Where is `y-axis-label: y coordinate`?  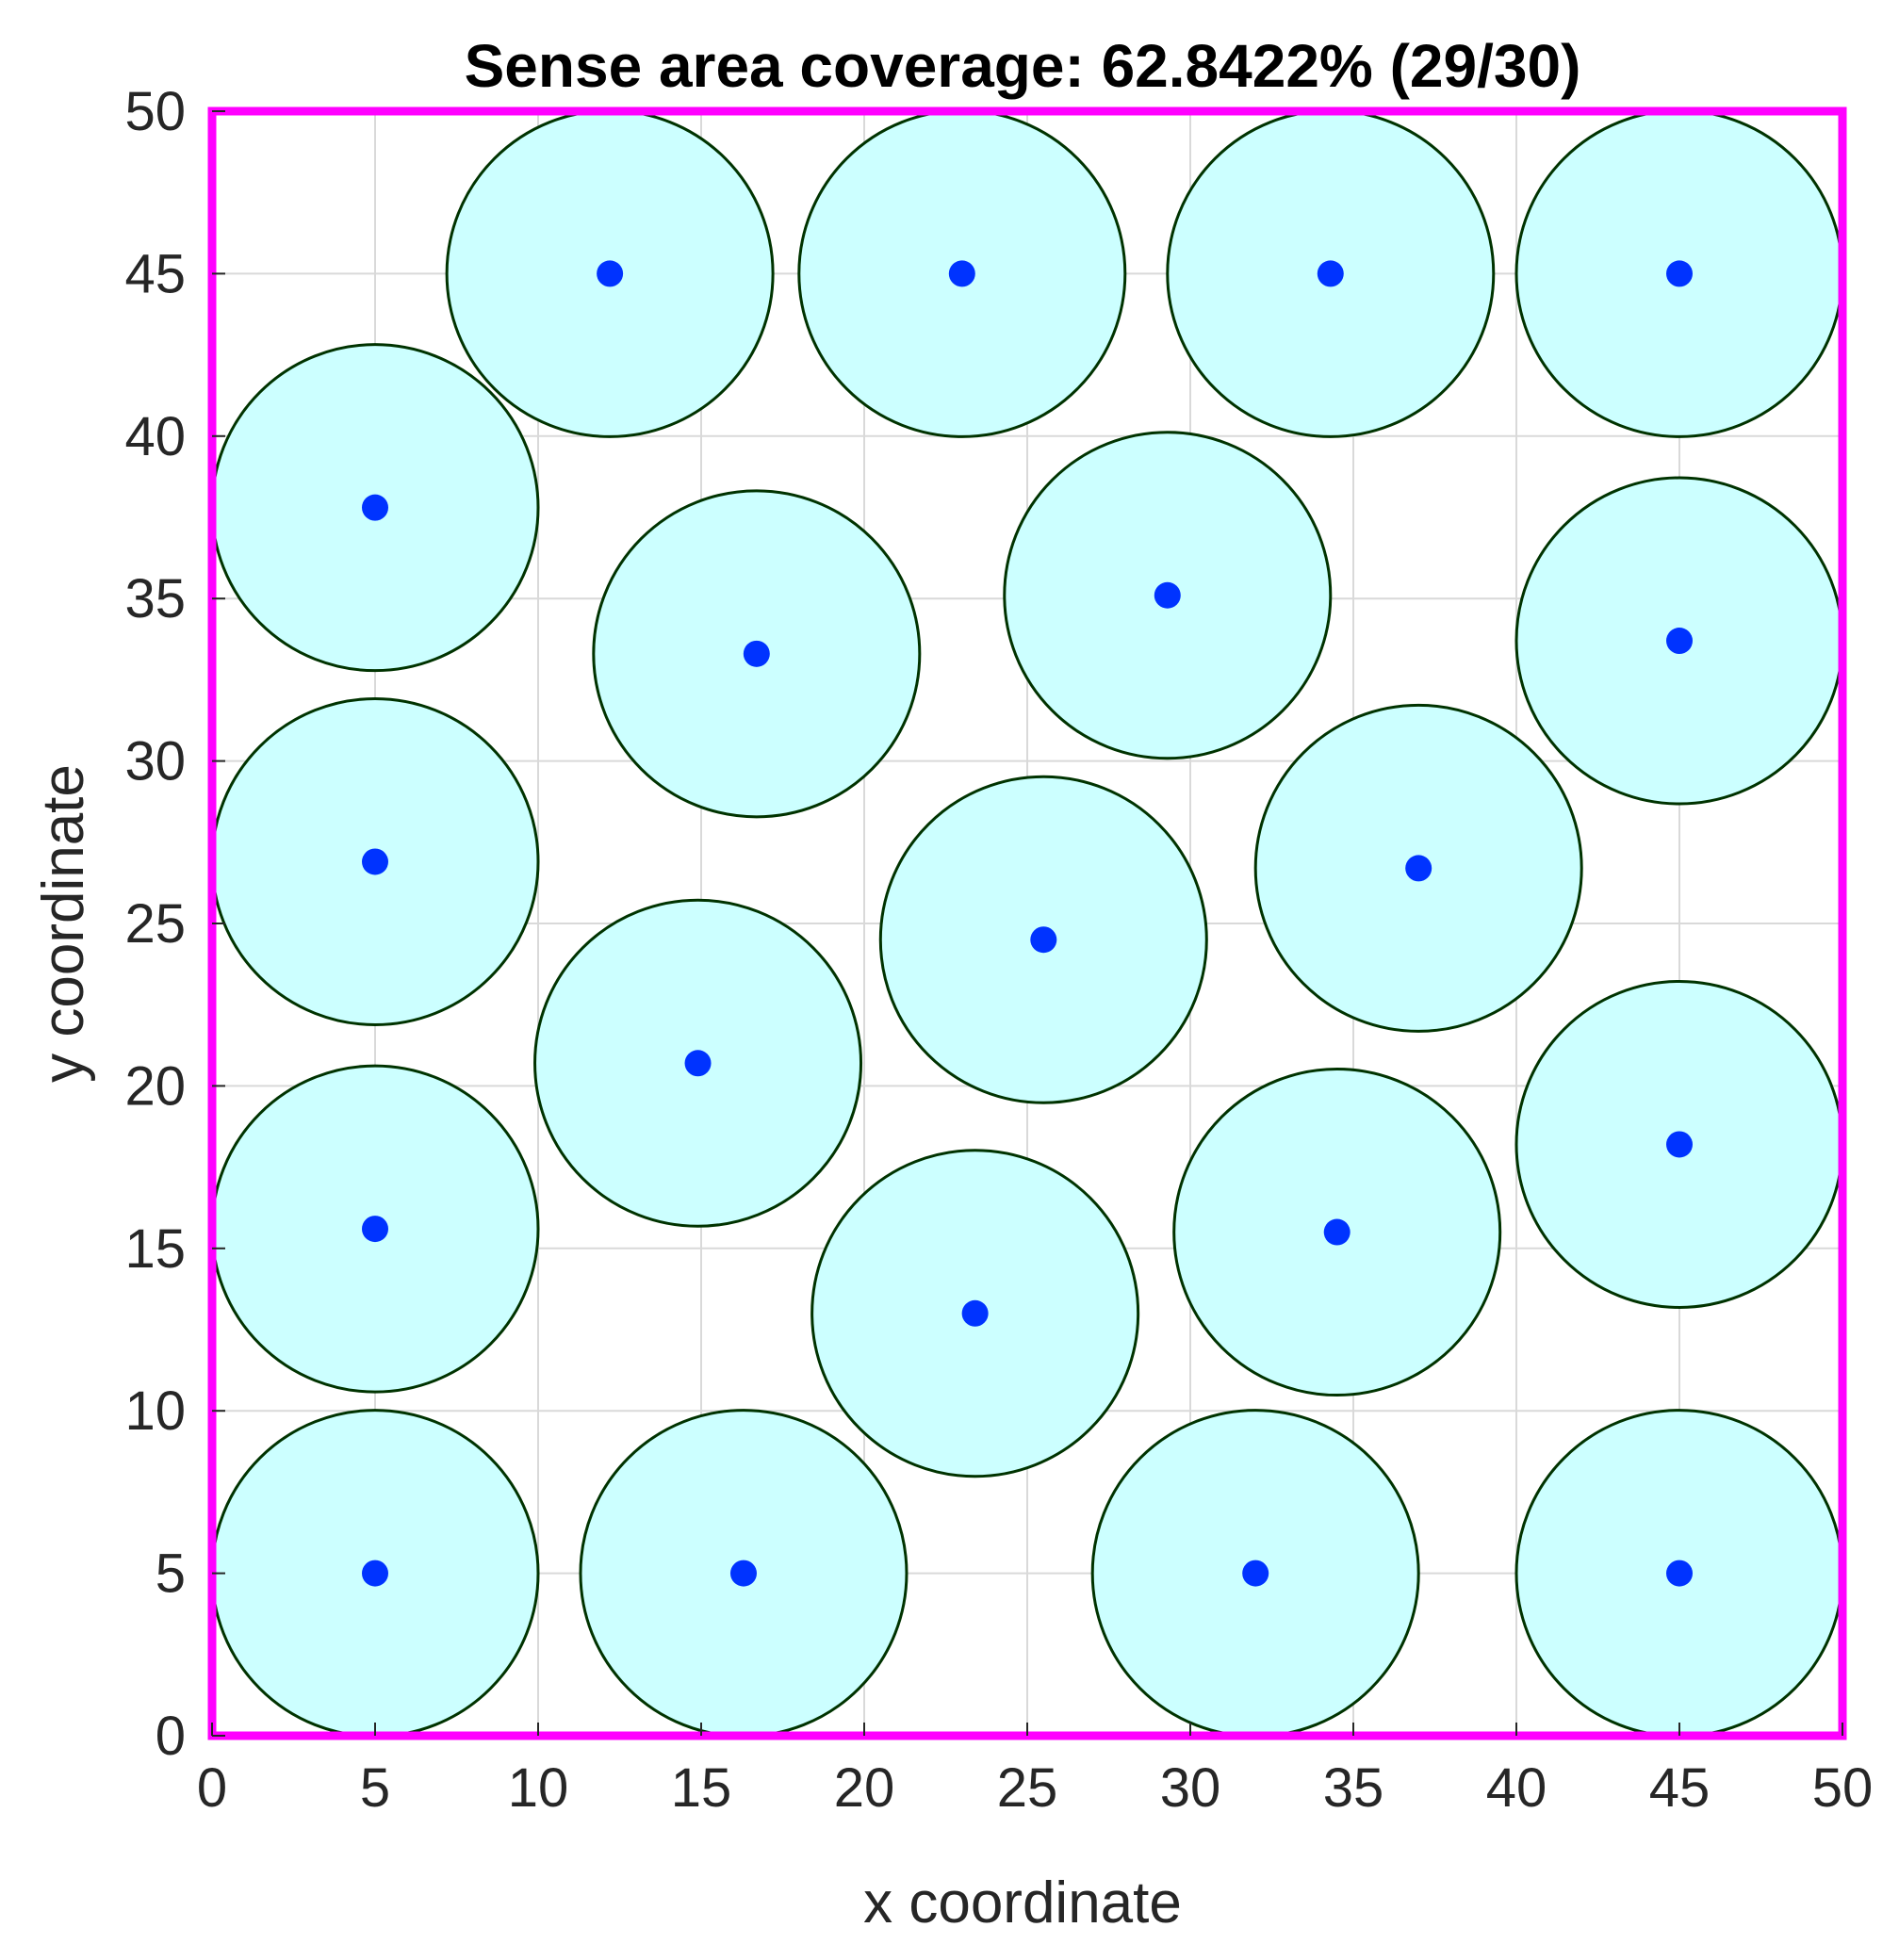
y-axis-label: y coordinate is located at coordinates (63, 924).